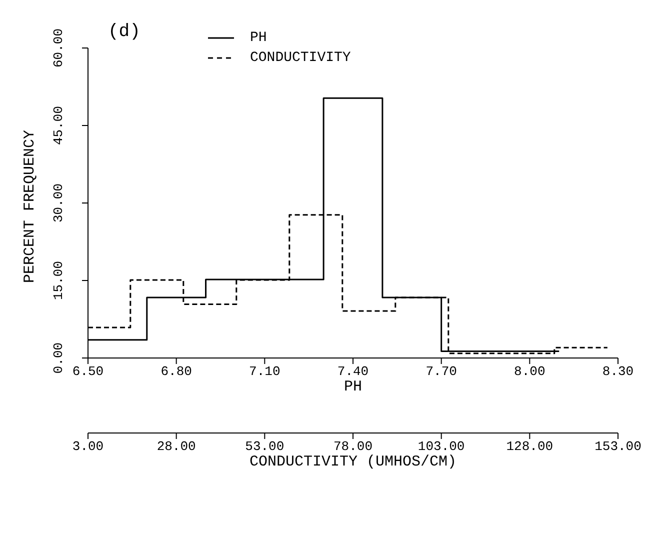 The height and width of the screenshot is (540, 670). What do you see at coordinates (58, 126) in the screenshot?
I see `y-tick-label: 45.00` at bounding box center [58, 126].